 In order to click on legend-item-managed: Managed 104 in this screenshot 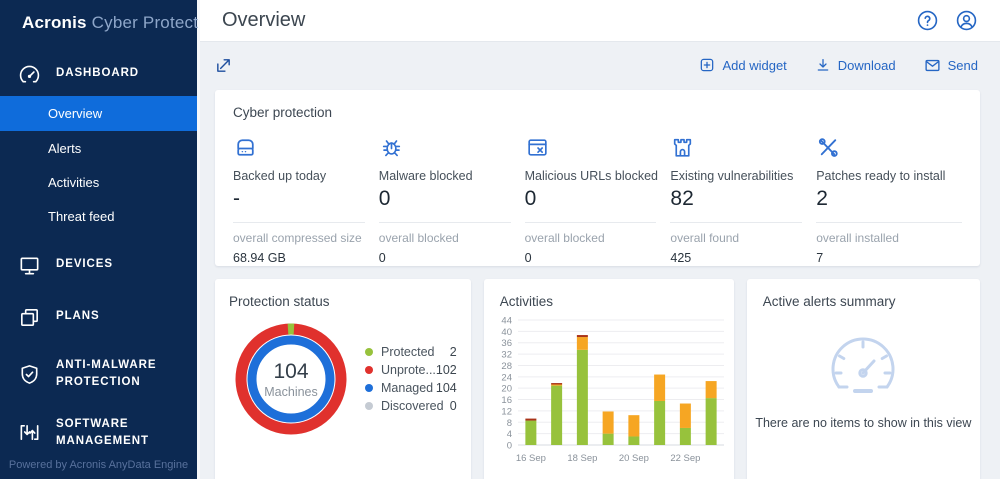, I will do `click(413, 388)`.